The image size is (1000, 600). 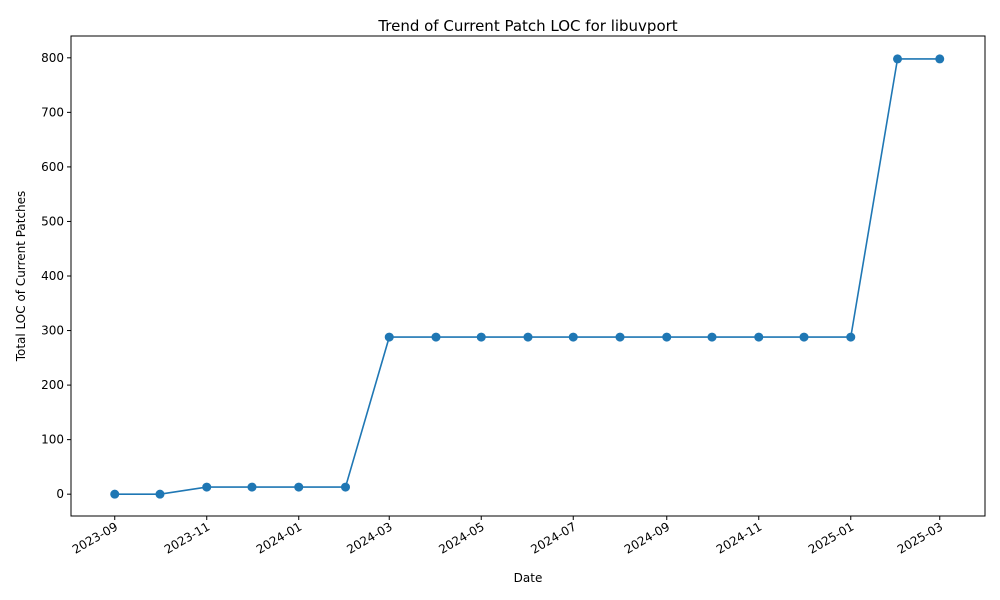 What do you see at coordinates (60, 494) in the screenshot?
I see `y-tick-label: 0` at bounding box center [60, 494].